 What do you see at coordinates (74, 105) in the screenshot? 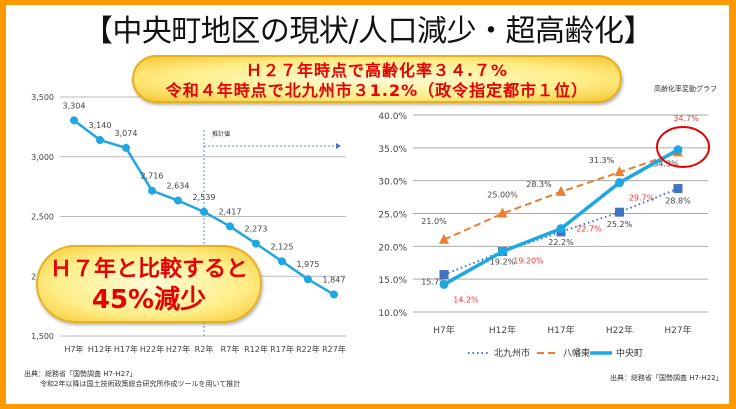
I see `data-label: 3,304` at bounding box center [74, 105].